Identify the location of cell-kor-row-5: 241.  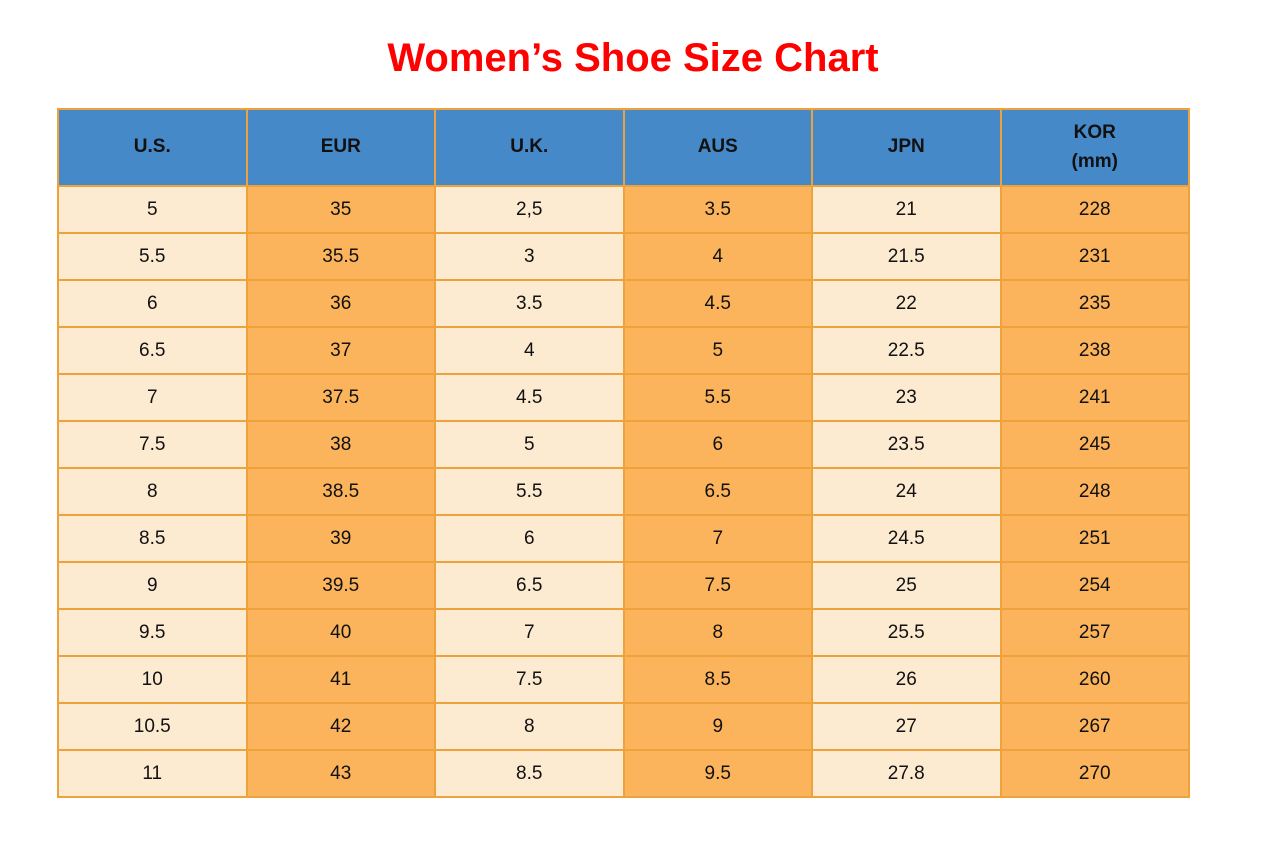
(1094, 397).